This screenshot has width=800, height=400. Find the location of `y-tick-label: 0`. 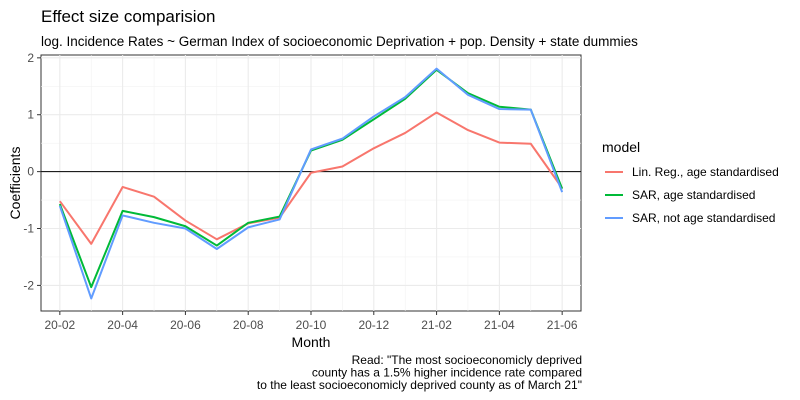

y-tick-label: 0 is located at coordinates (30, 172).